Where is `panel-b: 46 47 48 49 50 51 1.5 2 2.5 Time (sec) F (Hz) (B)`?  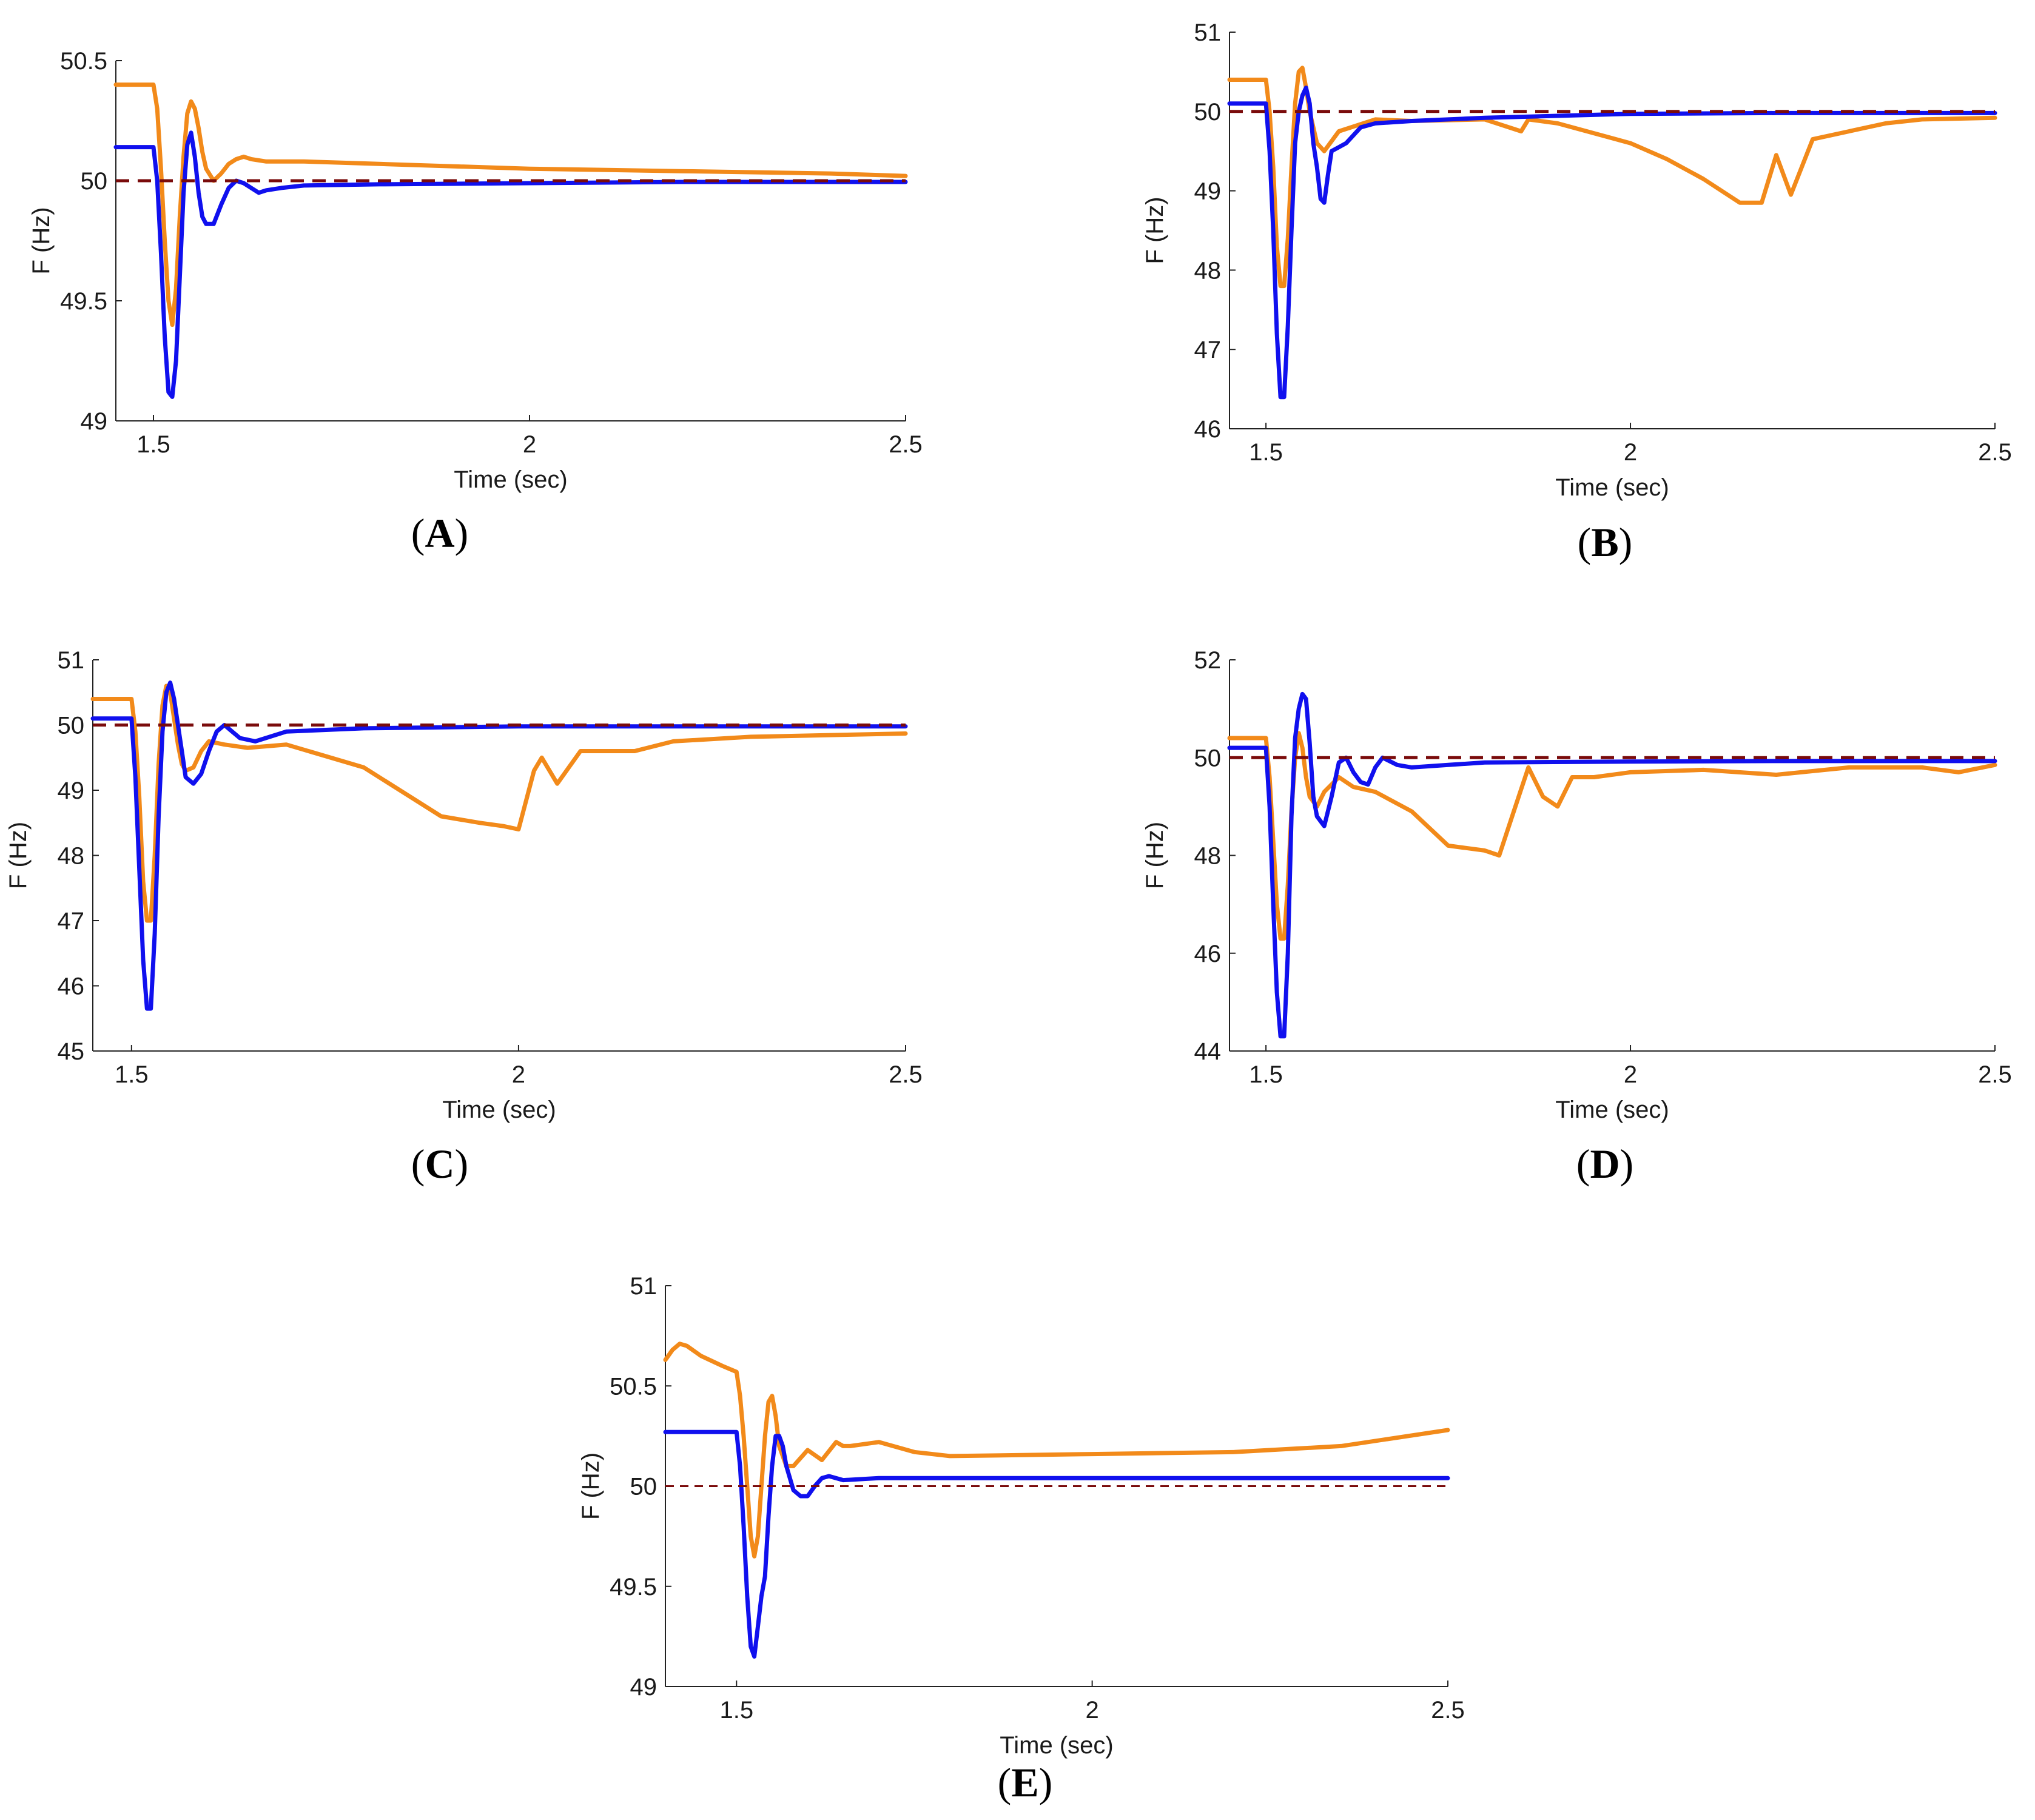 panel-b: 46 47 48 49 50 51 1.5 2 2.5 Time (sec) F (Hz) (B) is located at coordinates (1560, 291).